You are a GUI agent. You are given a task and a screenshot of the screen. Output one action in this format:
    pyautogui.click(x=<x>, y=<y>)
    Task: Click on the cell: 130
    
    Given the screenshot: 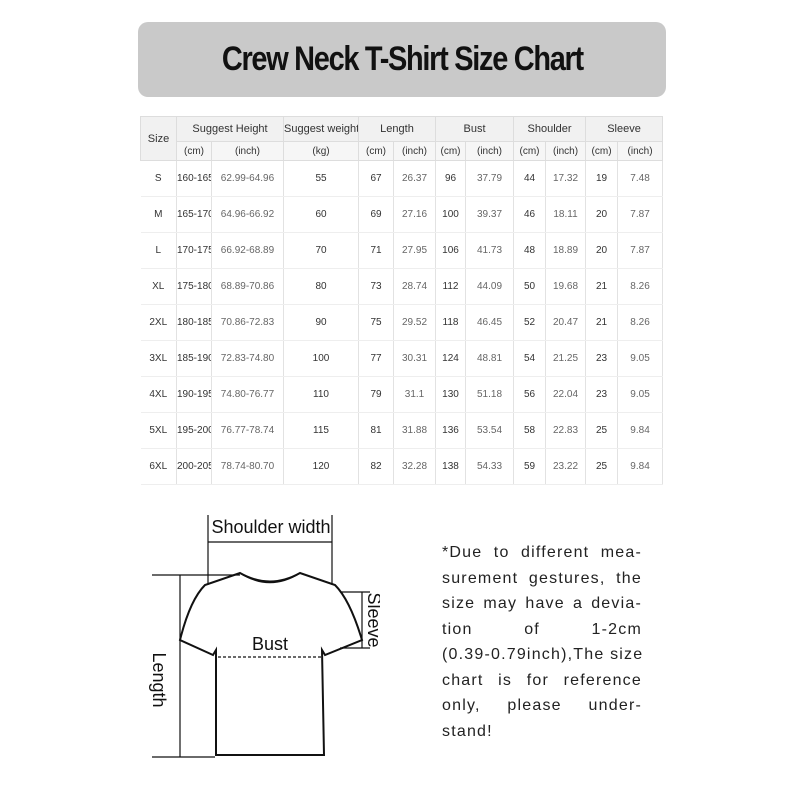 What is the action you would take?
    pyautogui.click(x=450, y=394)
    